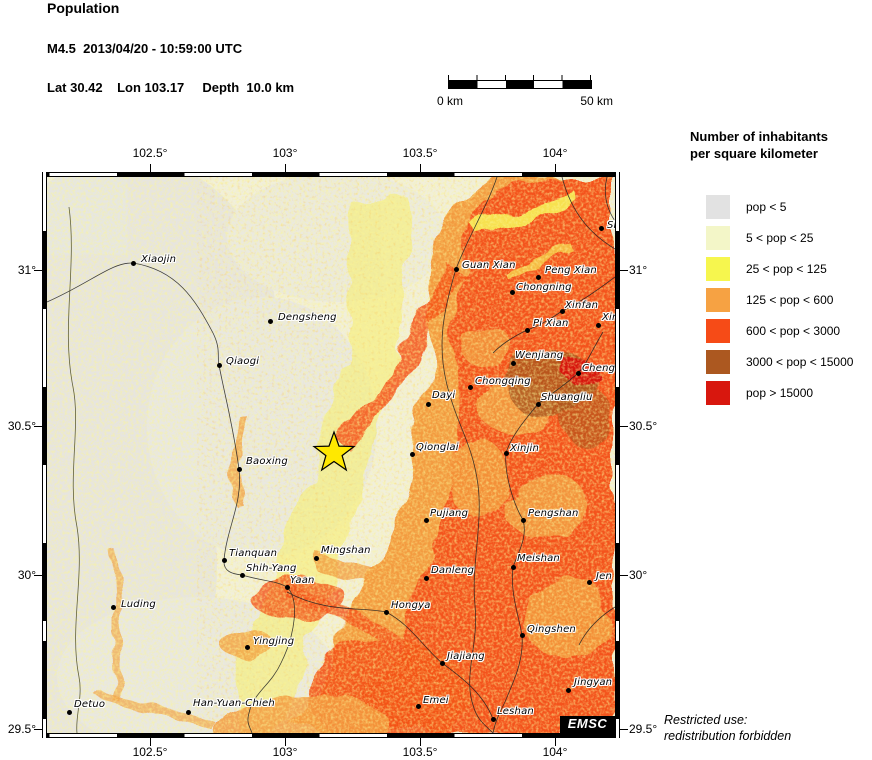  What do you see at coordinates (544, 287) in the screenshot?
I see `city-label-chongning: Chongning` at bounding box center [544, 287].